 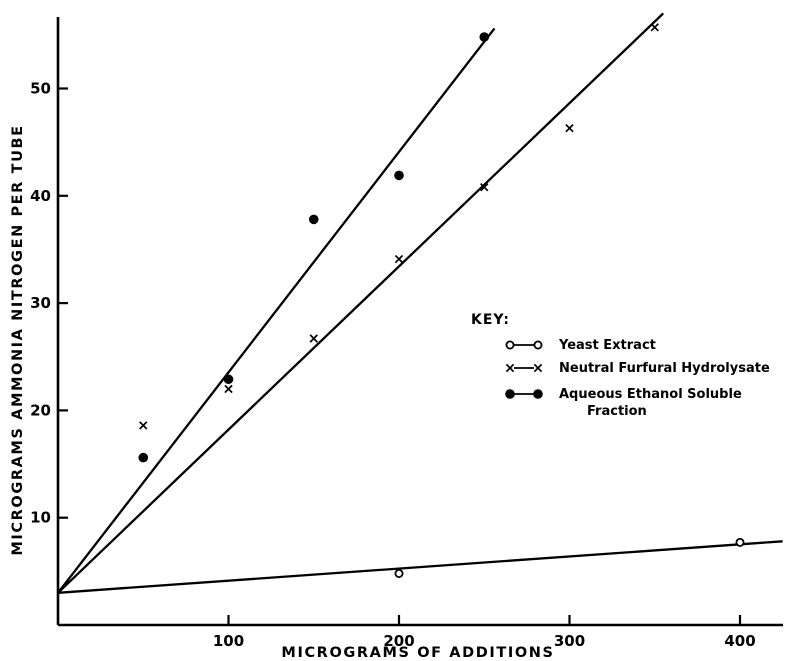 I want to click on legend-item: Aqueous Ethanol Soluble Fraction, so click(x=623, y=403).